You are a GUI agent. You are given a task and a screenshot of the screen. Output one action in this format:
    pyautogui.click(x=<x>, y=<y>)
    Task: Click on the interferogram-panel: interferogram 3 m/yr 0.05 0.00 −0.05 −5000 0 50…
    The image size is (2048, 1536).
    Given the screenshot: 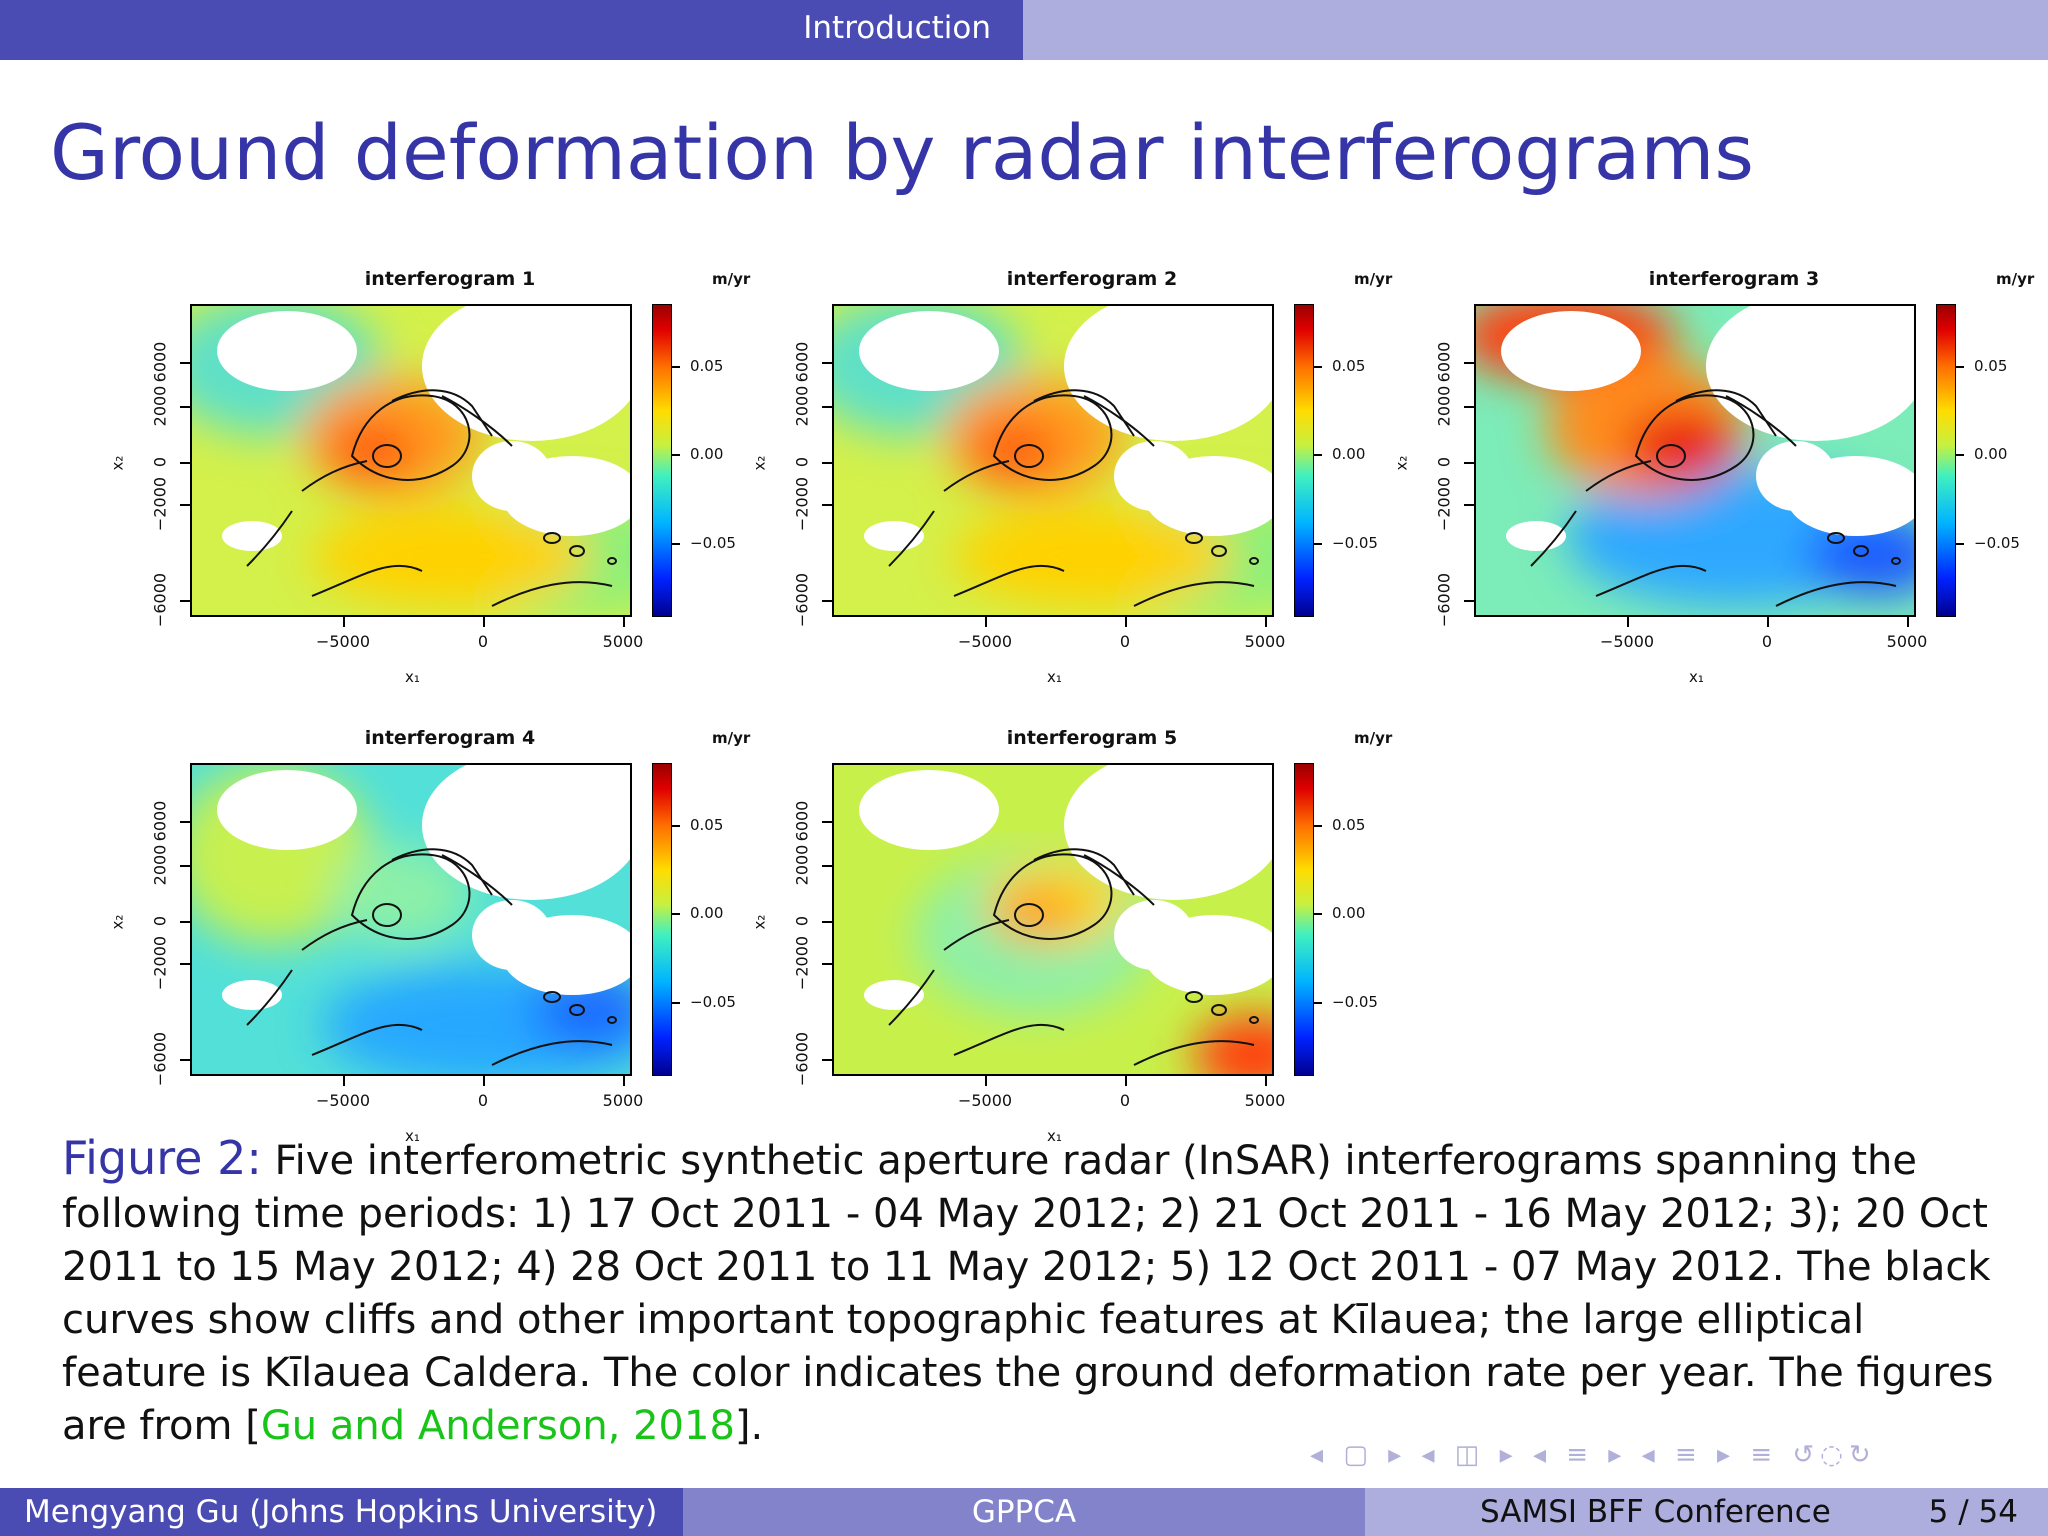 What is the action you would take?
    pyautogui.click(x=1714, y=493)
    